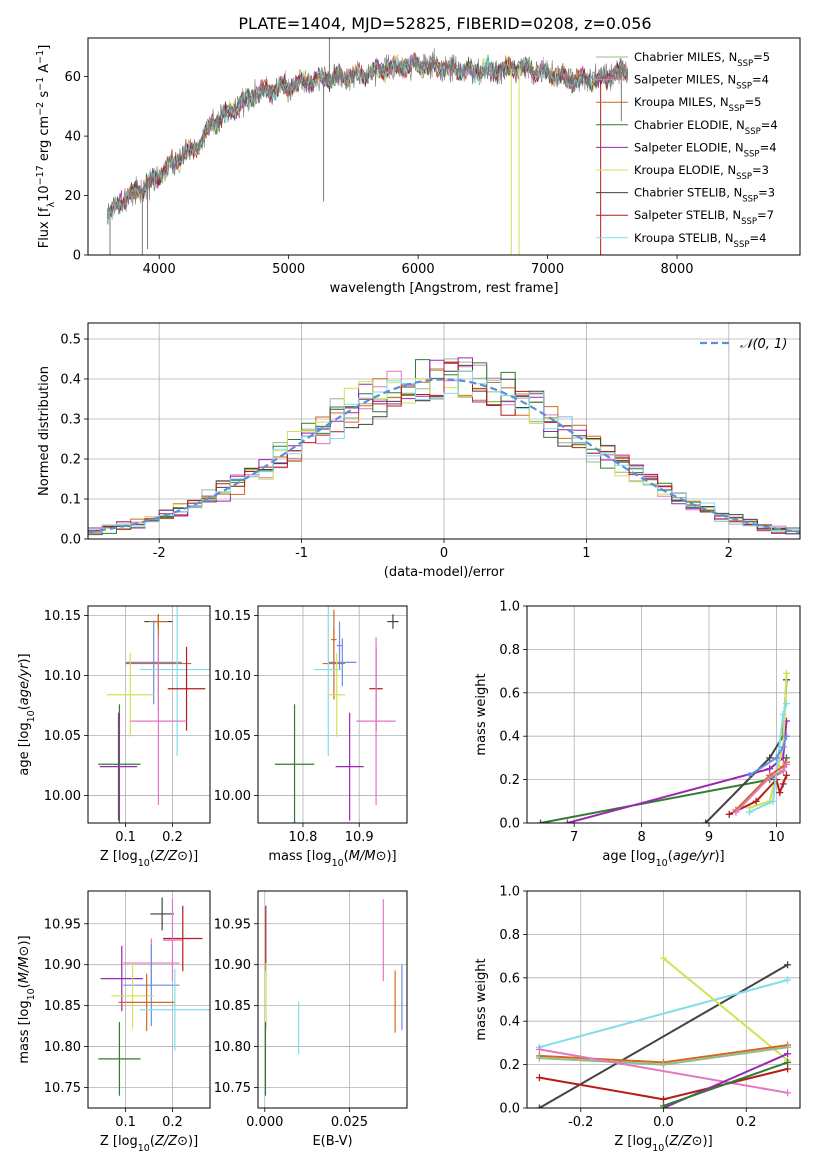  What do you see at coordinates (586, 553) in the screenshot?
I see `x-tick-label: 1` at bounding box center [586, 553].